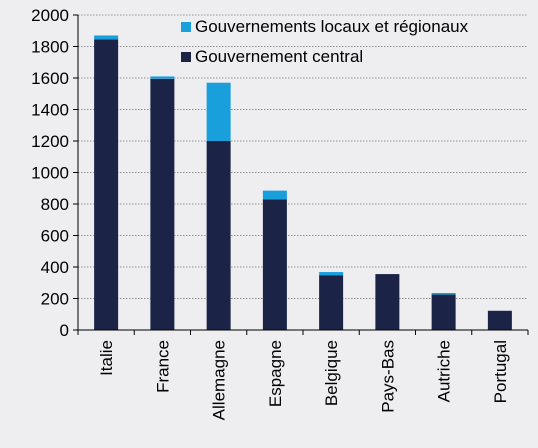 Image resolution: width=538 pixels, height=448 pixels. Describe the element at coordinates (106, 358) in the screenshot. I see `x-tick-label: Italie` at that location.